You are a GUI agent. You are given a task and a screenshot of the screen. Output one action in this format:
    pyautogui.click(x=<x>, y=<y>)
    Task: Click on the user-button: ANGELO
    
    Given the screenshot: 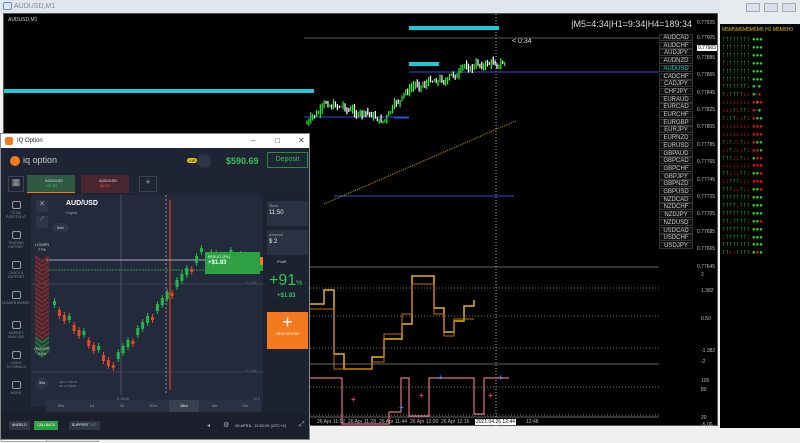 What is the action you would take?
    pyautogui.click(x=19, y=425)
    